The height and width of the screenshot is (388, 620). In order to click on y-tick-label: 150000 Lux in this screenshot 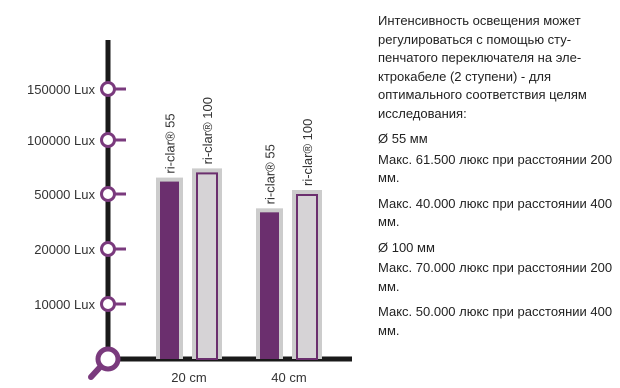, I will do `click(61, 89)`.